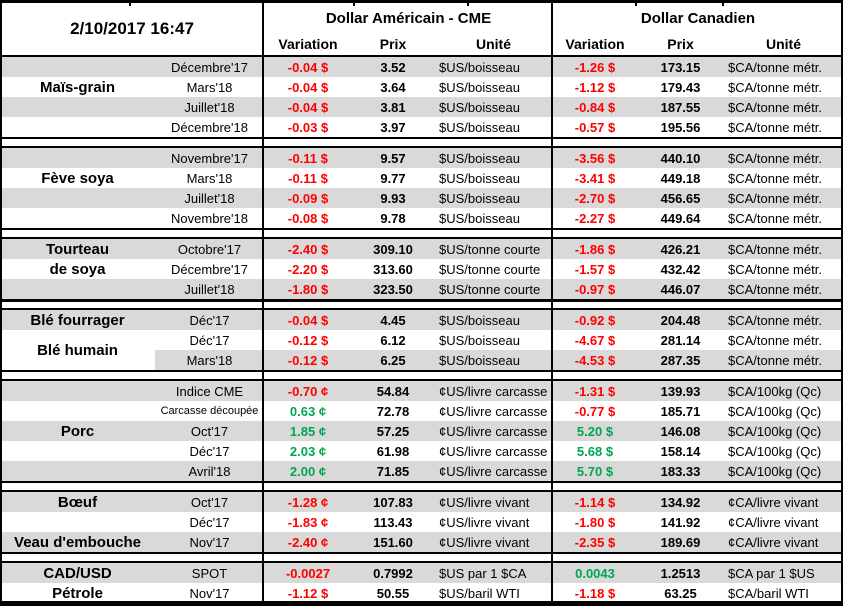  Describe the element at coordinates (393, 158) in the screenshot. I see `us-price-cell: 9.57` at that location.